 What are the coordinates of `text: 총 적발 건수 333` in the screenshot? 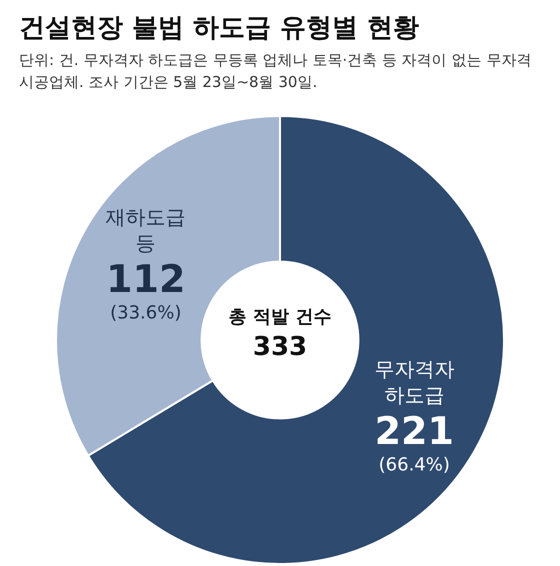 It's located at (280, 334).